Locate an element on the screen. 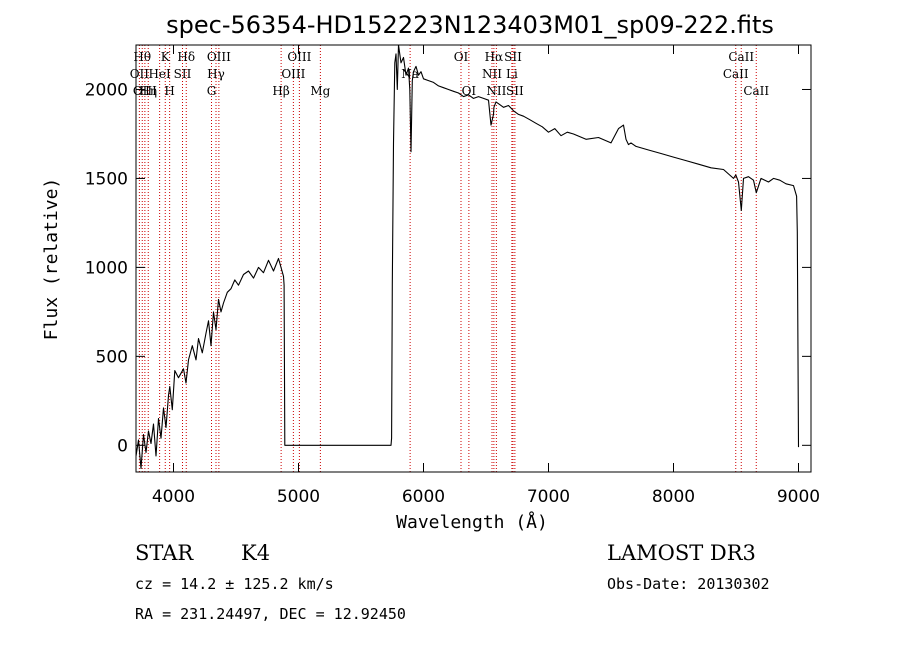 The height and width of the screenshot is (653, 900). line-label-24: SII is located at coordinates (515, 91).